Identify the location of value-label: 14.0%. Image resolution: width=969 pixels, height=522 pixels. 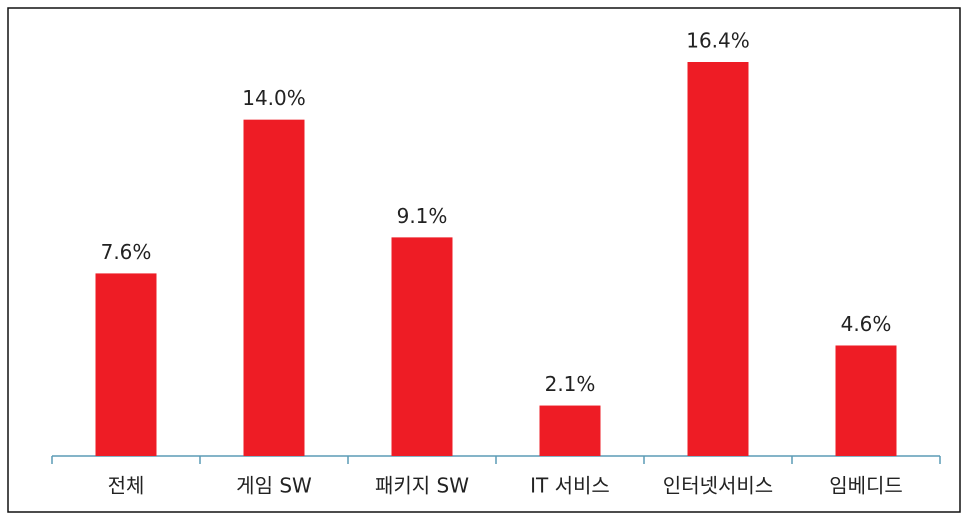
(274, 98).